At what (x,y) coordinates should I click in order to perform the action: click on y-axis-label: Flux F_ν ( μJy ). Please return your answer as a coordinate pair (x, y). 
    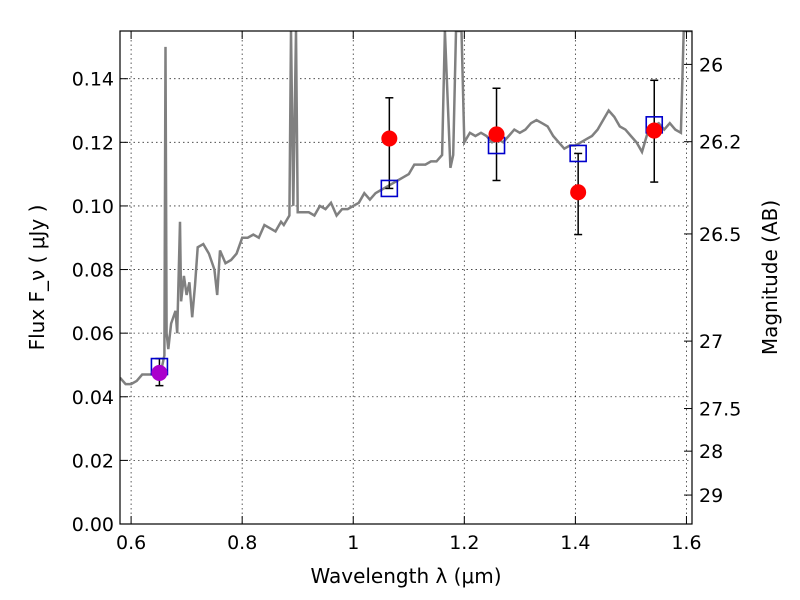
    Looking at the image, I should click on (37, 278).